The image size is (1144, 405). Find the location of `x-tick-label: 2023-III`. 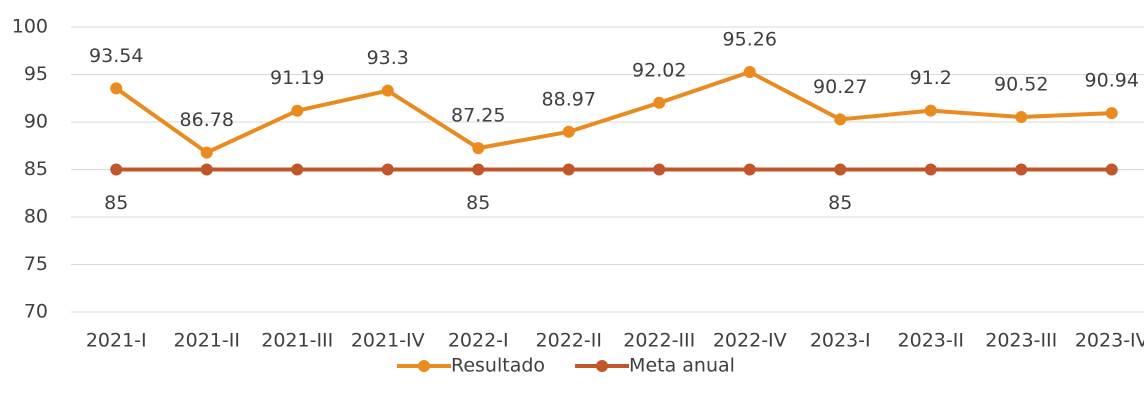

x-tick-label: 2023-III is located at coordinates (1021, 341).